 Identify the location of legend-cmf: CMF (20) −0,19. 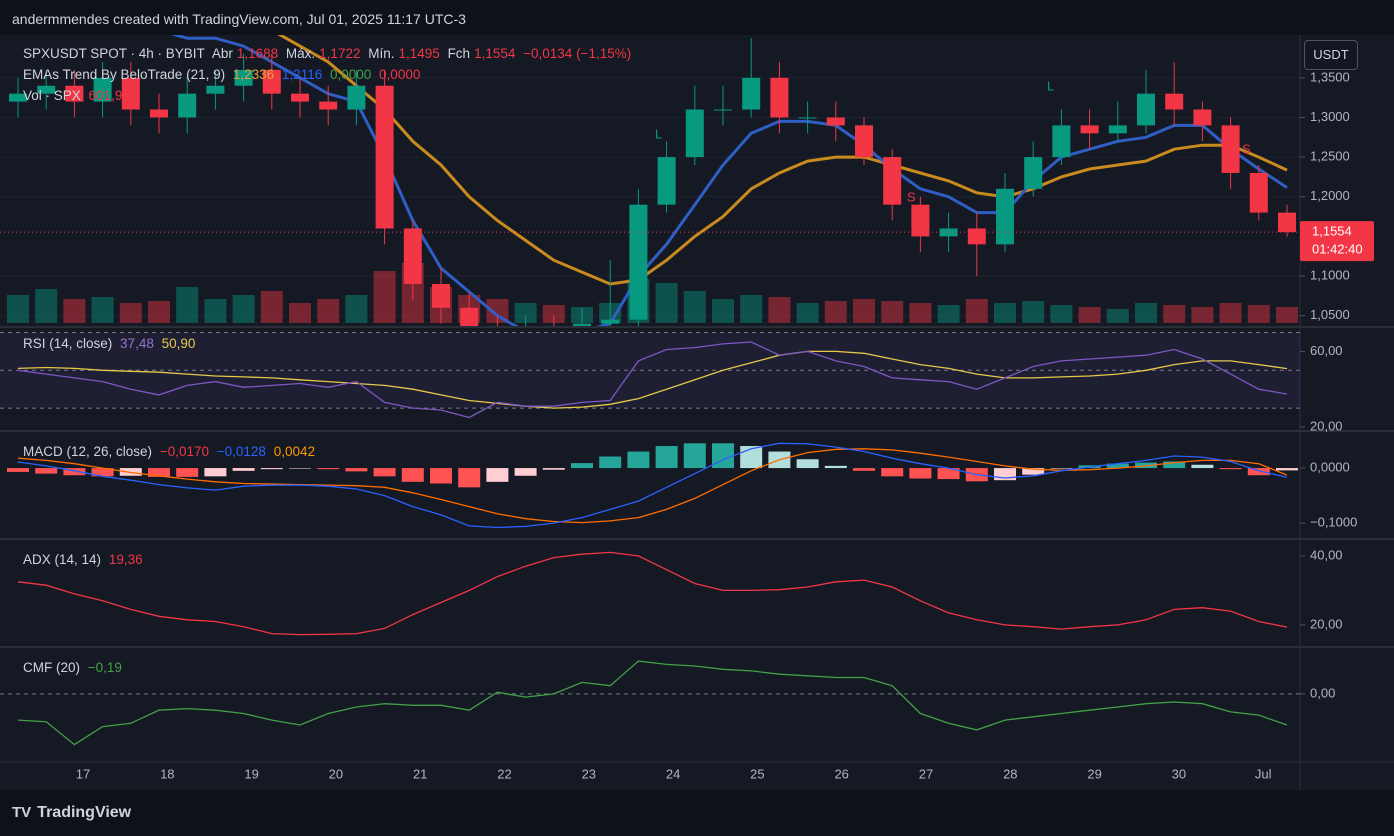
(74, 667).